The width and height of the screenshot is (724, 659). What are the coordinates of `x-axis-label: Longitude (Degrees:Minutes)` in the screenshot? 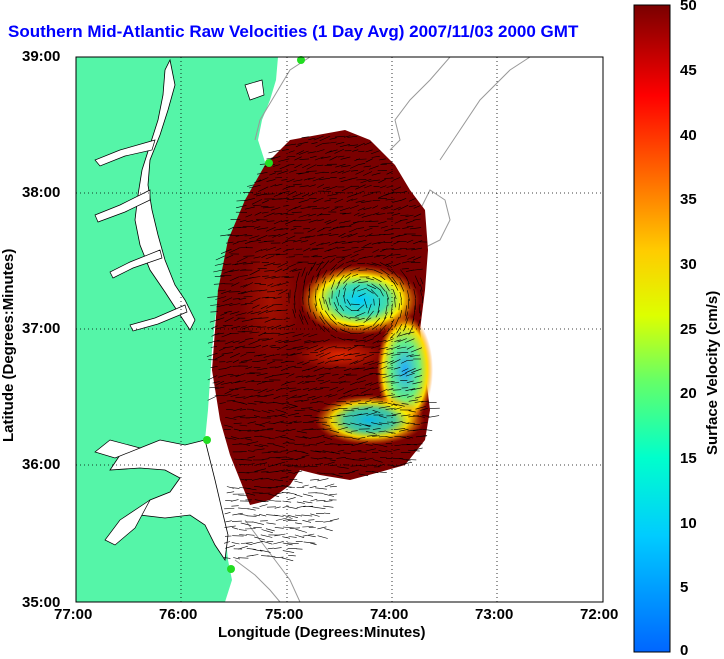 It's located at (322, 632).